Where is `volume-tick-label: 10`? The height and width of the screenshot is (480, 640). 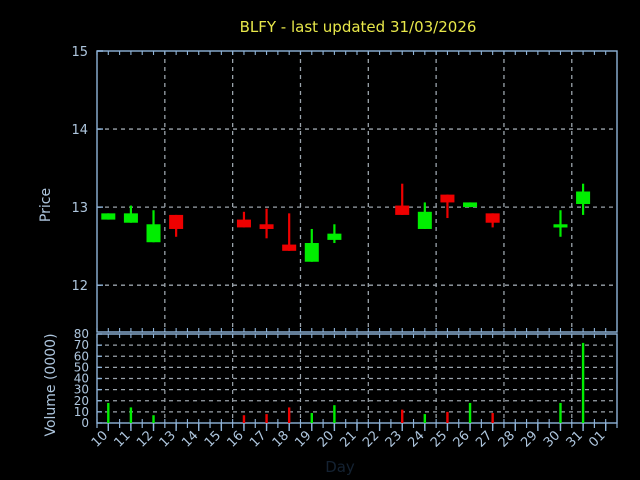
volume-tick-label: 10 is located at coordinates (81, 412).